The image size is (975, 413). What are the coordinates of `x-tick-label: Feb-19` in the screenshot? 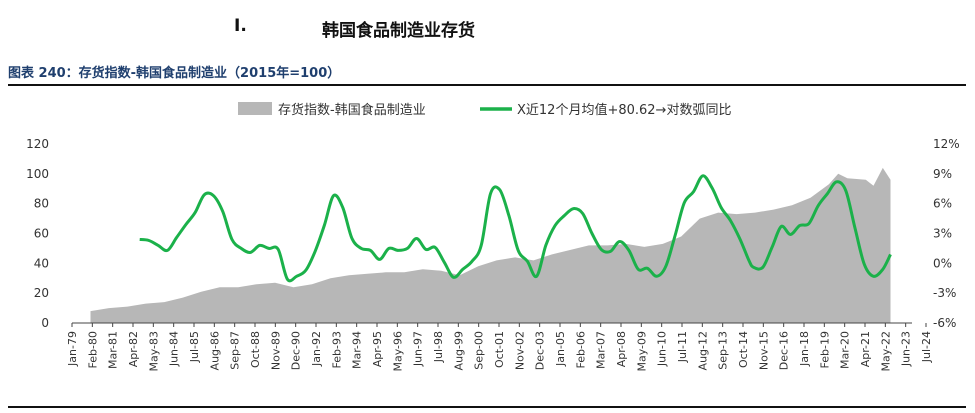 It's located at (824, 349).